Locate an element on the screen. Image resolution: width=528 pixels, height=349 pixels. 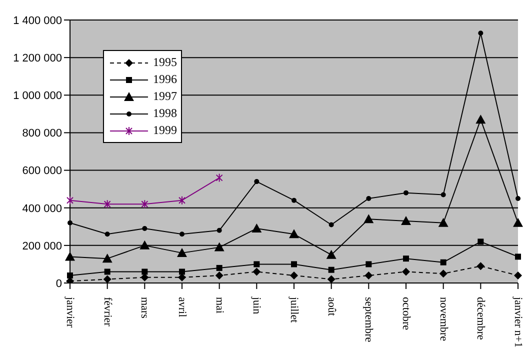
x-tick-label: mai is located at coordinates (219, 305).